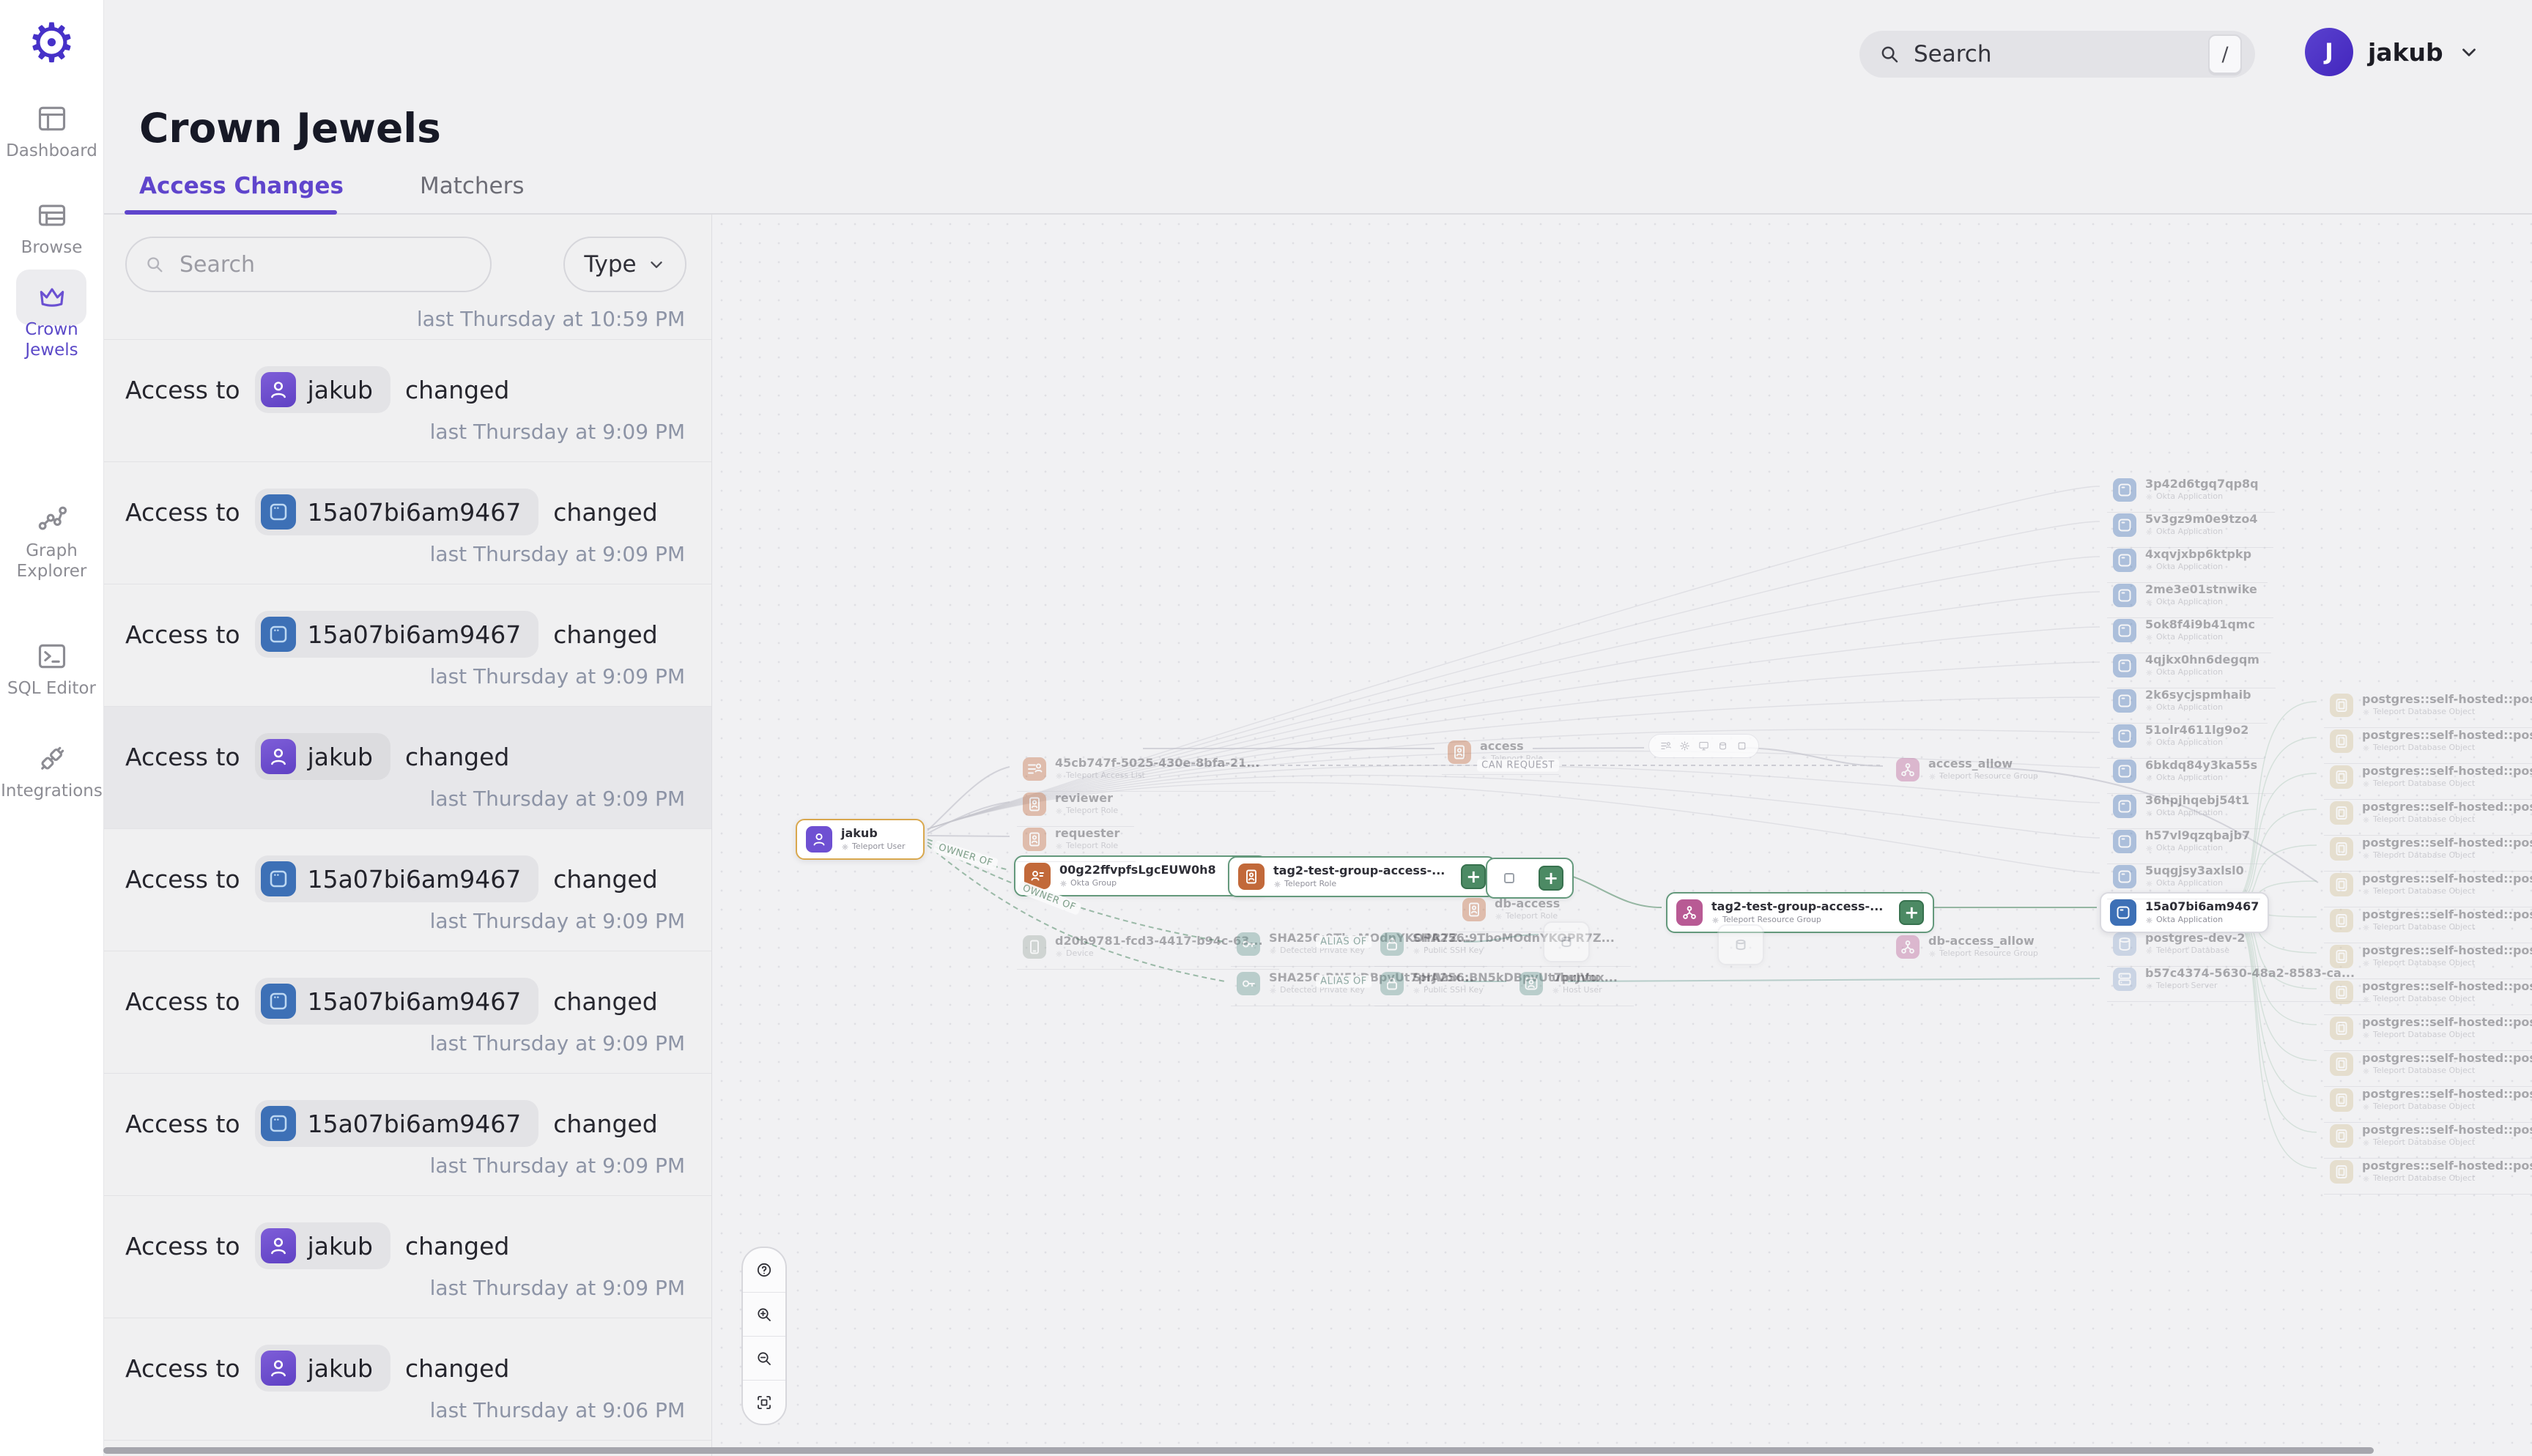  Describe the element at coordinates (1075, 842) in the screenshot. I see `graph-node-requester: requester Teleport Role` at that location.